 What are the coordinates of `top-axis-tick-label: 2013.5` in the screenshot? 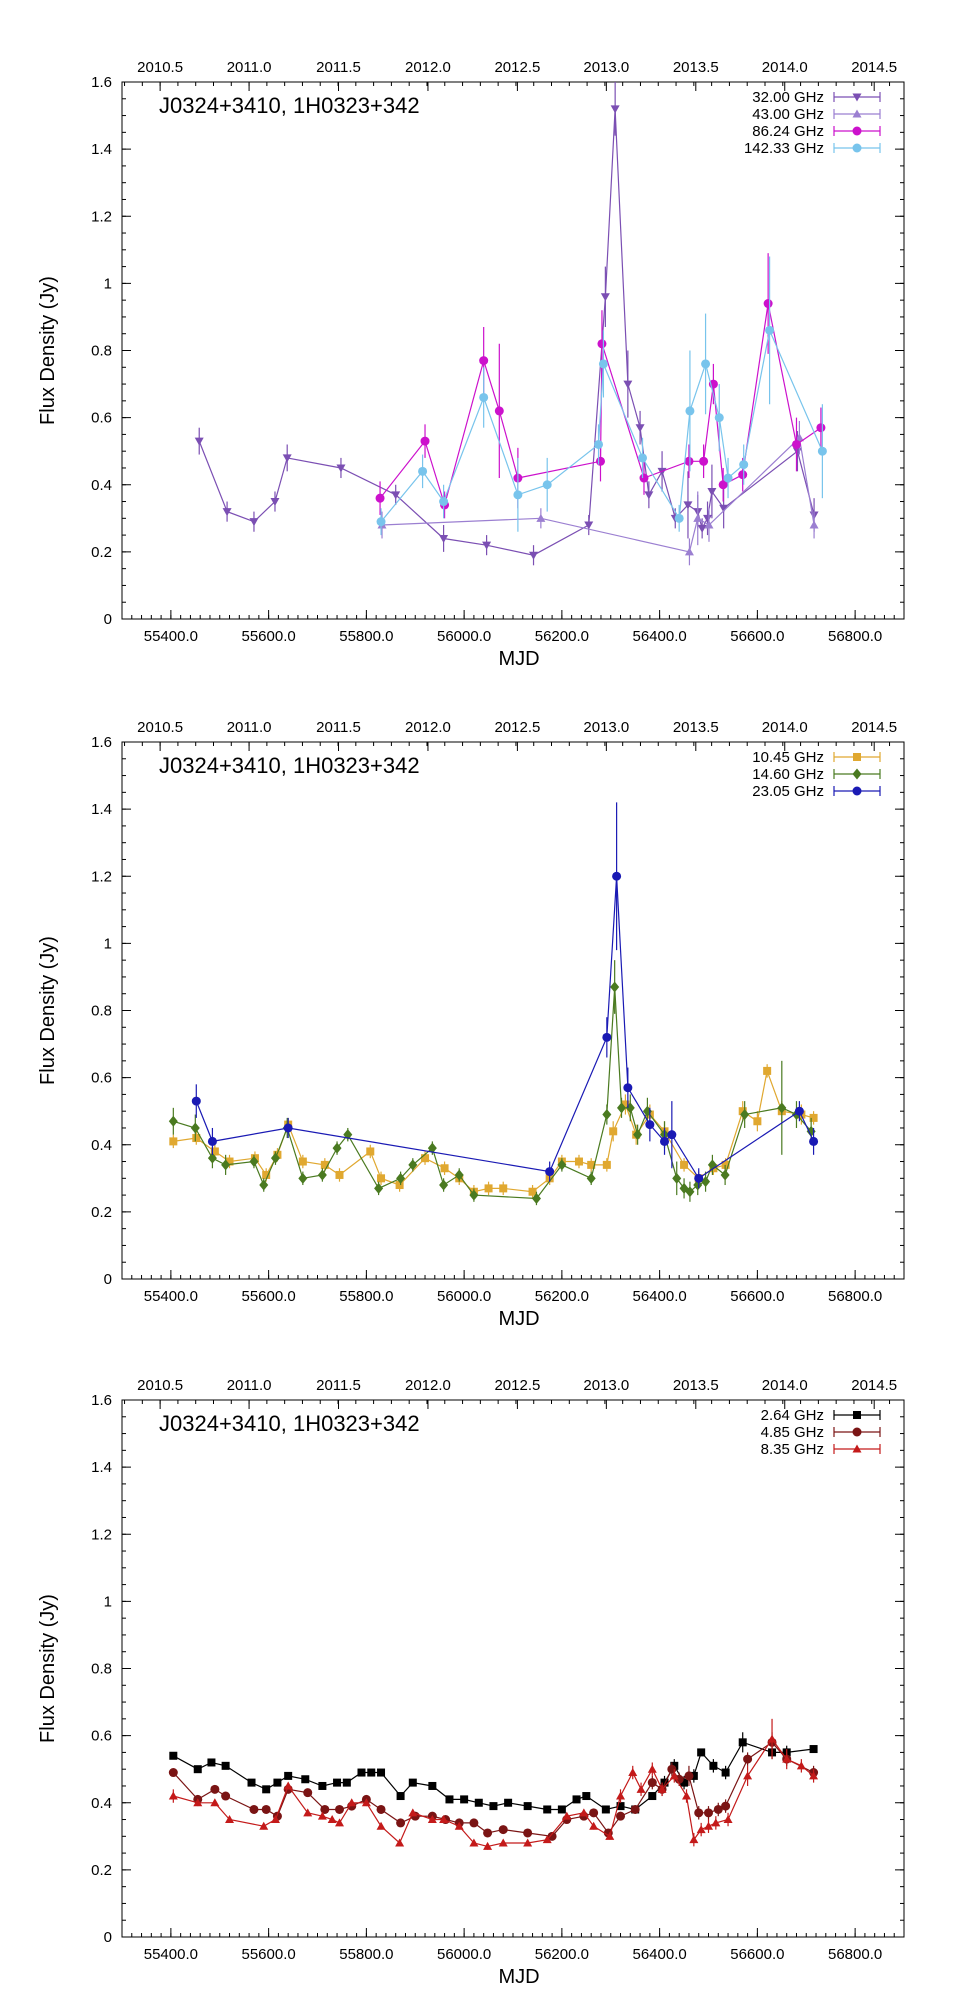 It's located at (696, 727).